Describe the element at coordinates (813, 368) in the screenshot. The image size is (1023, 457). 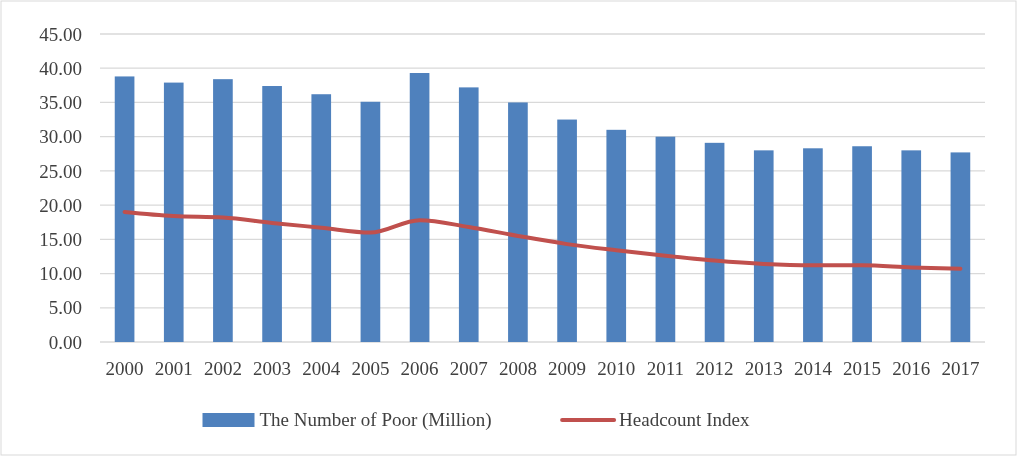
I see `x-tick-label: 2014` at that location.